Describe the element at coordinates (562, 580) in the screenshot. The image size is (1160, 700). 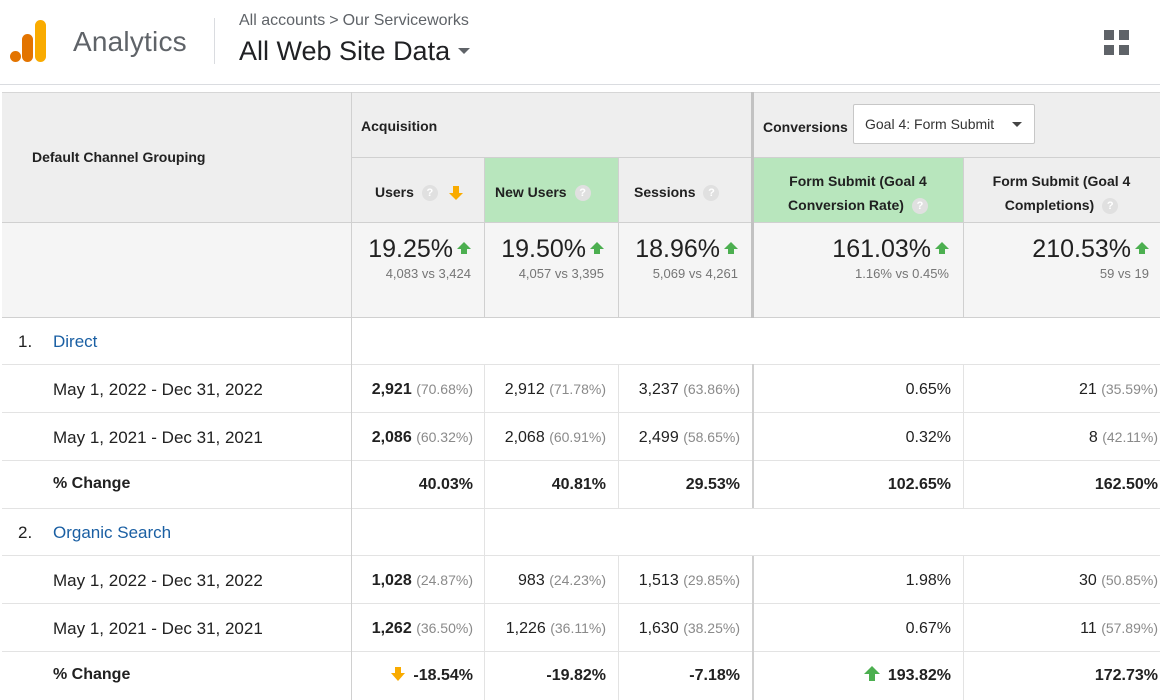
I see `cell-new-users: 983 (24.23%)` at that location.